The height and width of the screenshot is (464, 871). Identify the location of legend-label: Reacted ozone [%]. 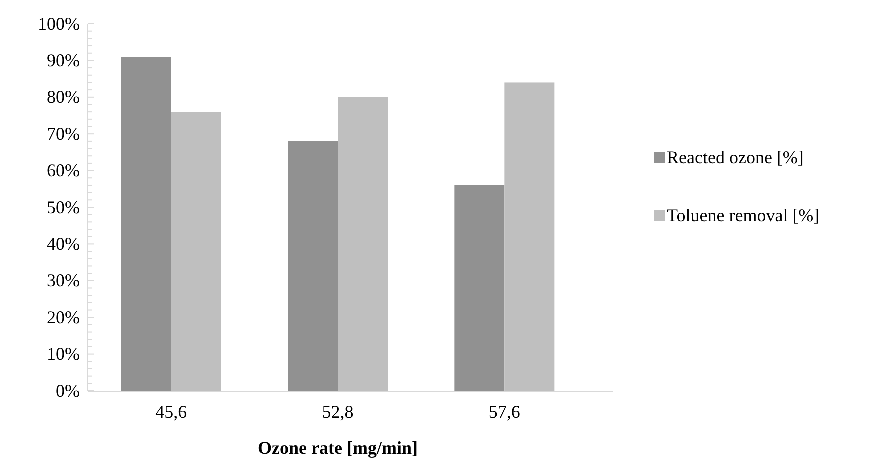
(735, 158).